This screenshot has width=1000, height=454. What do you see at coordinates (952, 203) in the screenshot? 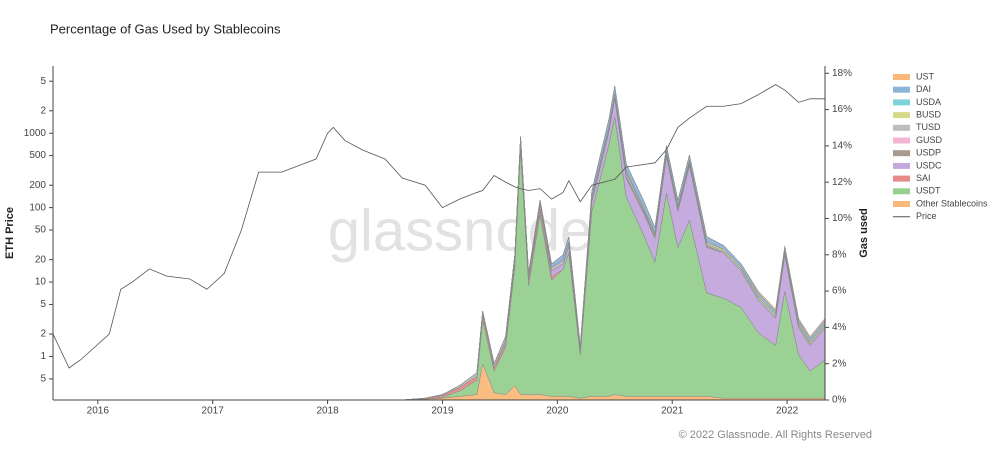
I see `legend-label: Other Stablecoins` at bounding box center [952, 203].